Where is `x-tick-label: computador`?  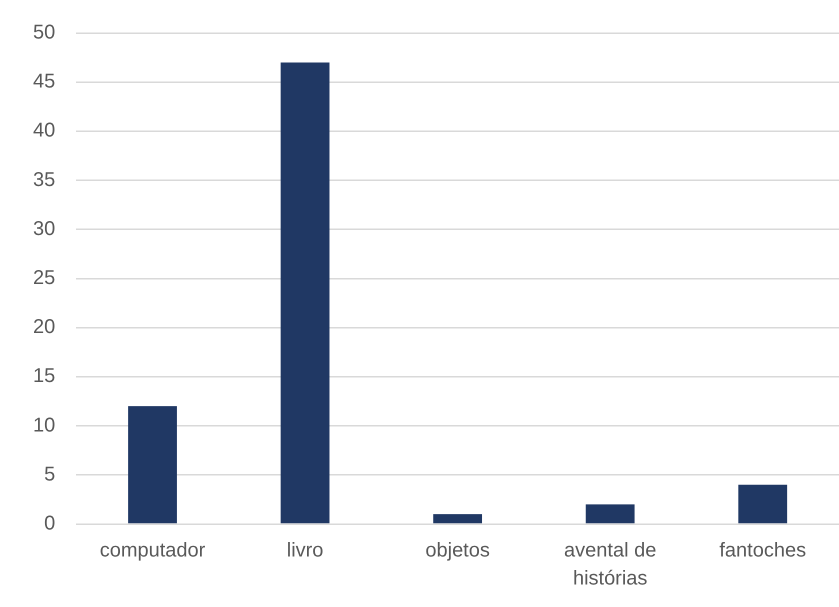
x-tick-label: computador is located at coordinates (153, 551).